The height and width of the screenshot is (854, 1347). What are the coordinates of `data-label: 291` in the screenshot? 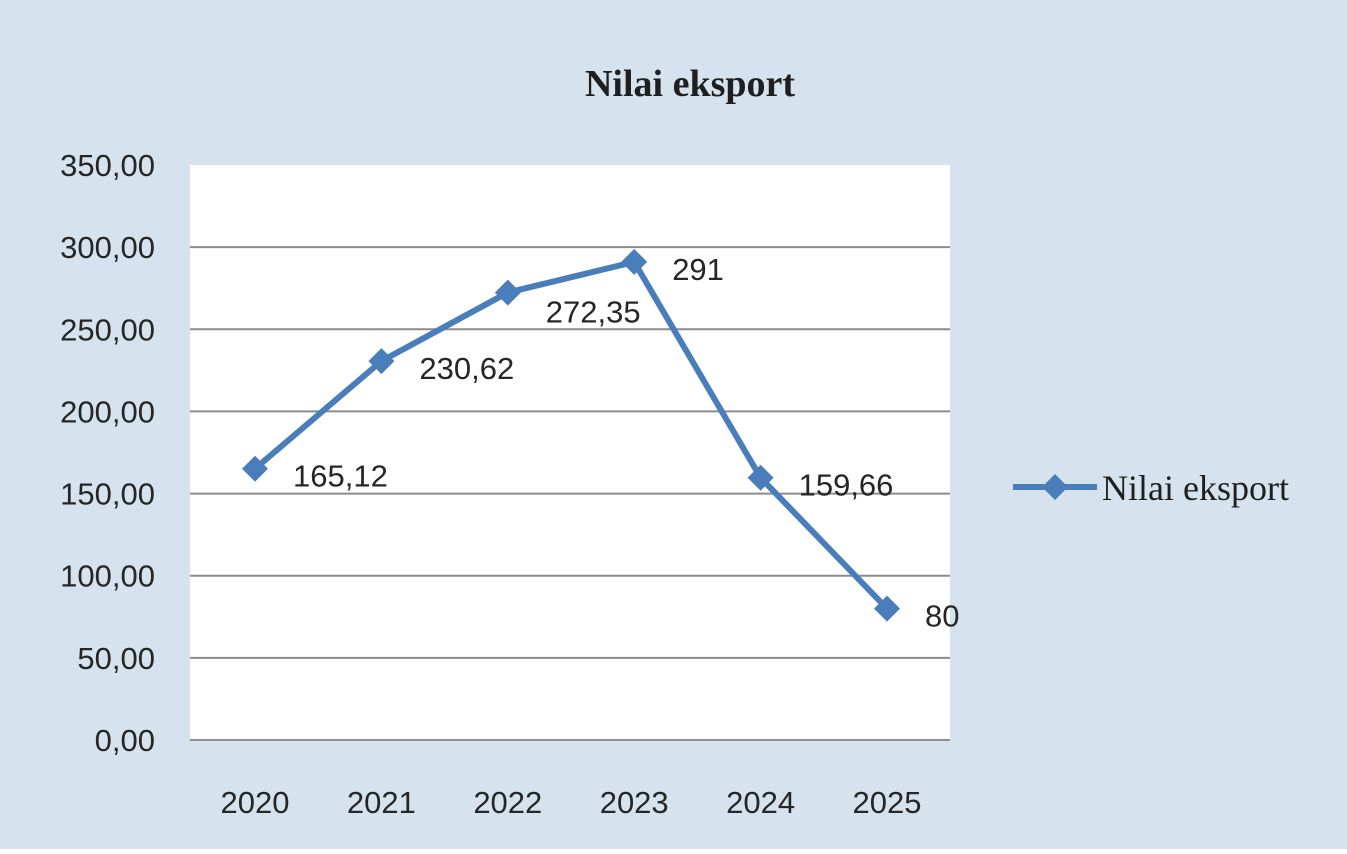 It's located at (698, 269).